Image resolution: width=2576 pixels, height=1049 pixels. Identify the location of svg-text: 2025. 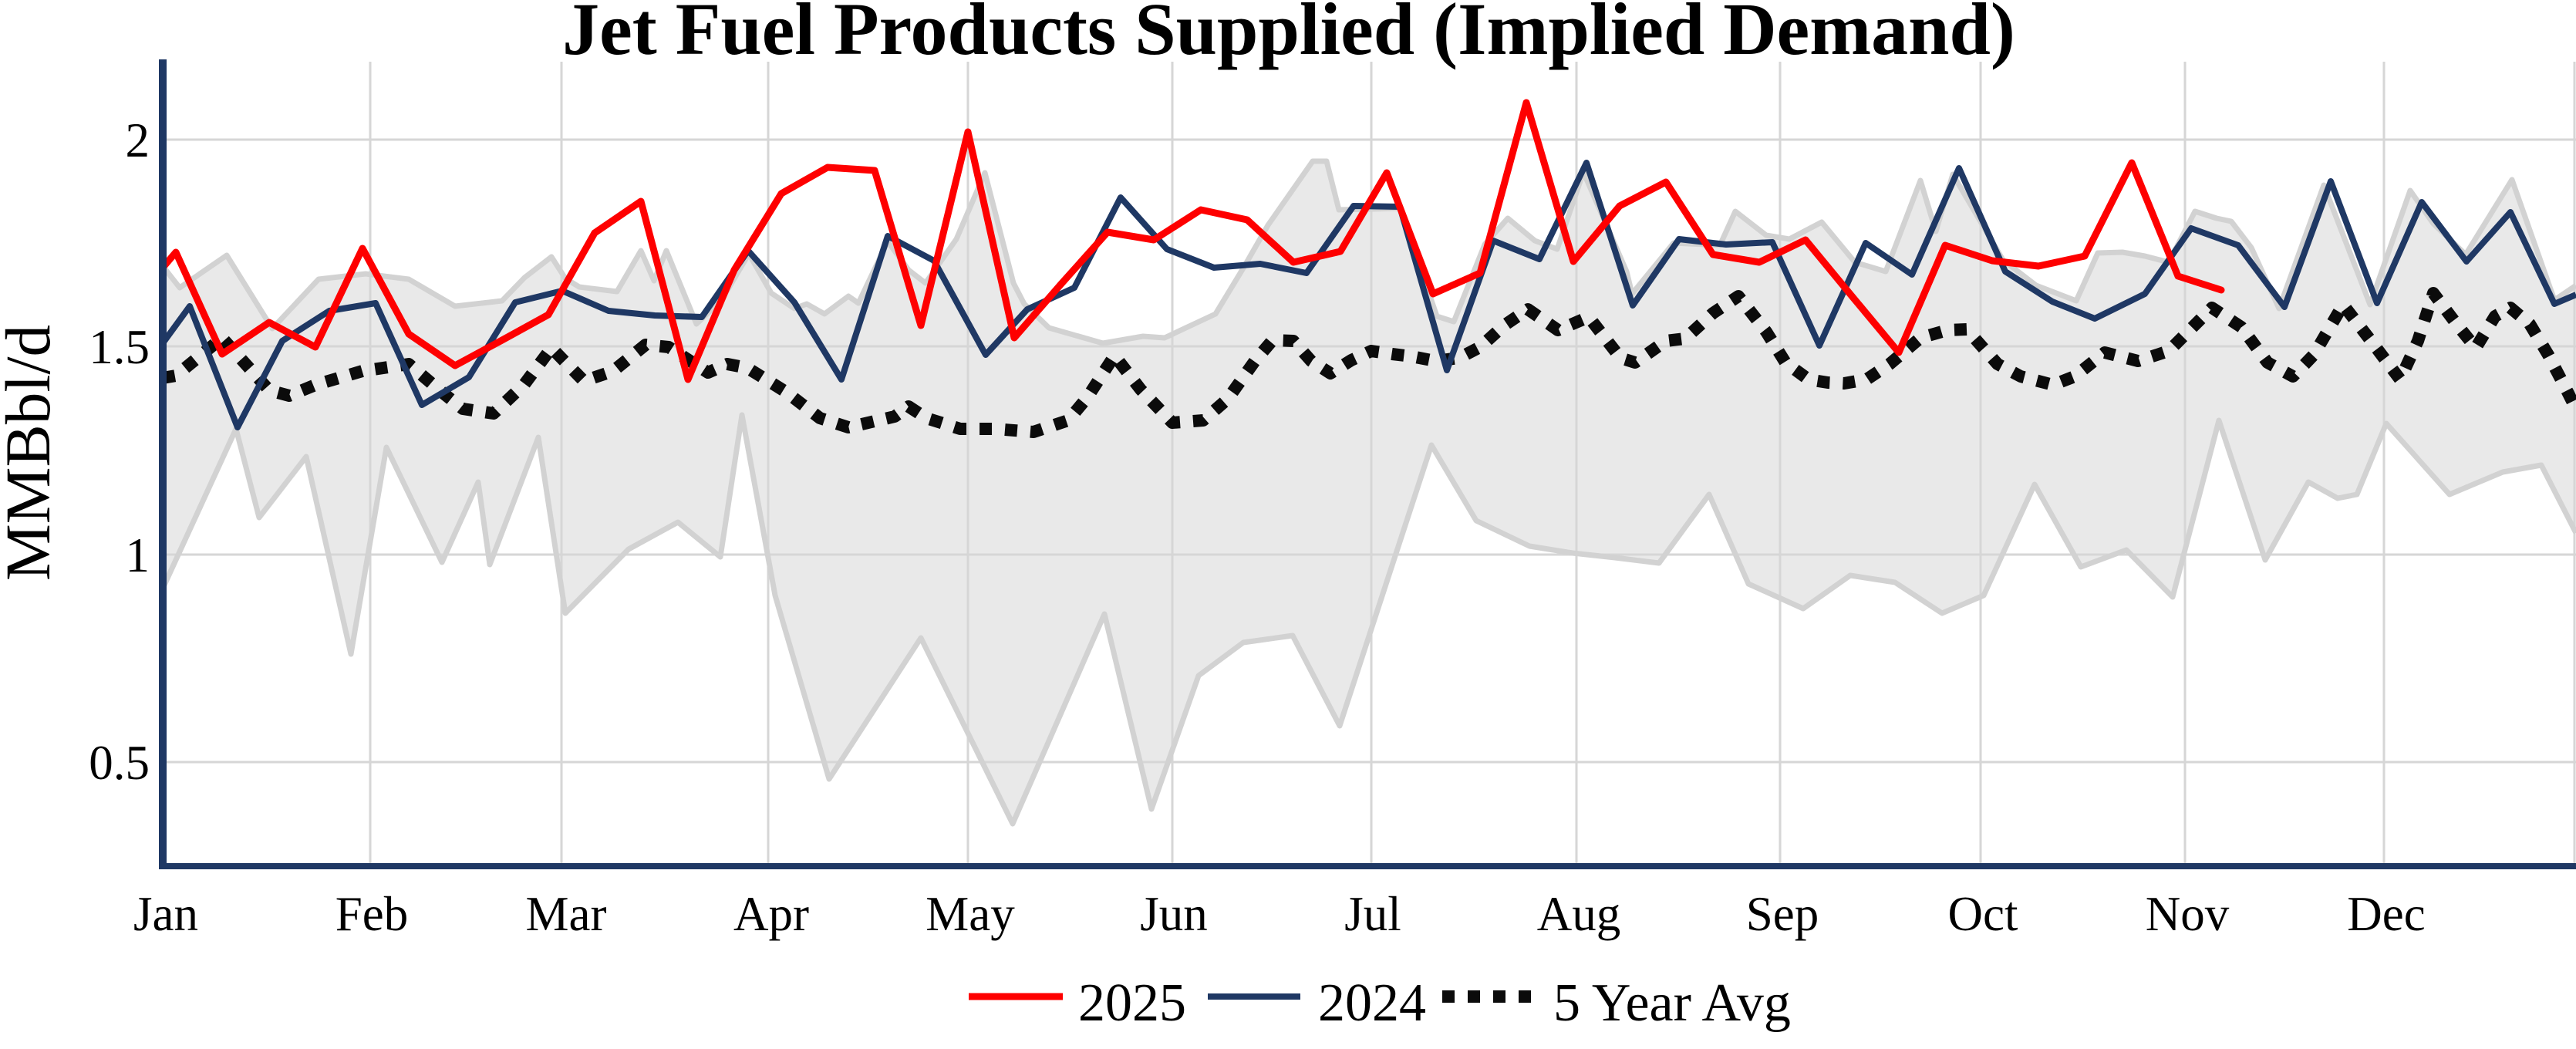
(1132, 1003).